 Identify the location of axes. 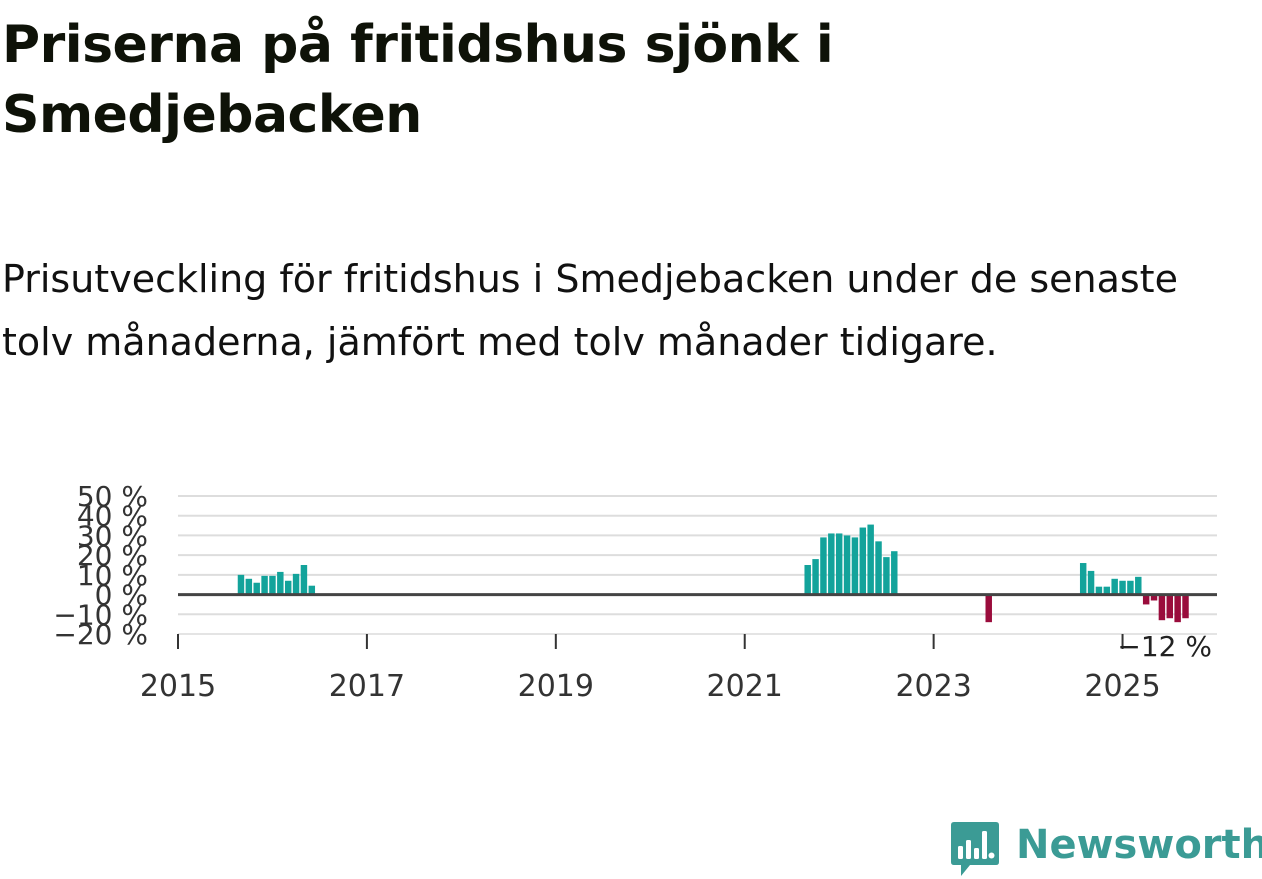
(697, 621).